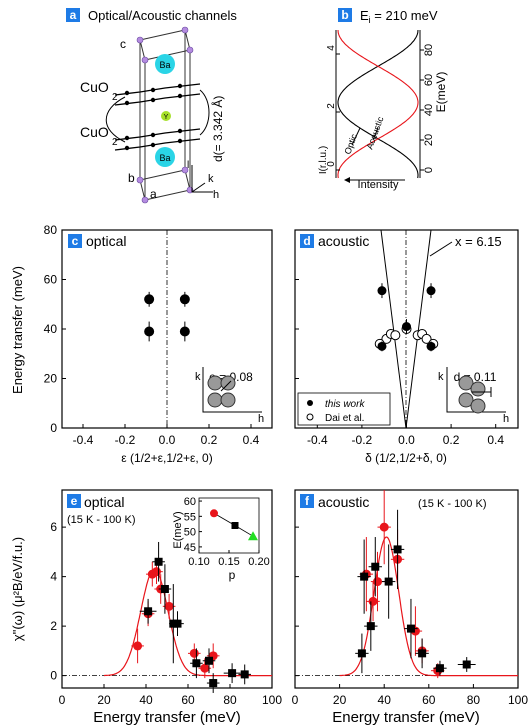 Image resolution: width=528 pixels, height=727 pixels. Describe the element at coordinates (331, 48) in the screenshot. I see `panel-b-left-tick-label: 4` at that location.